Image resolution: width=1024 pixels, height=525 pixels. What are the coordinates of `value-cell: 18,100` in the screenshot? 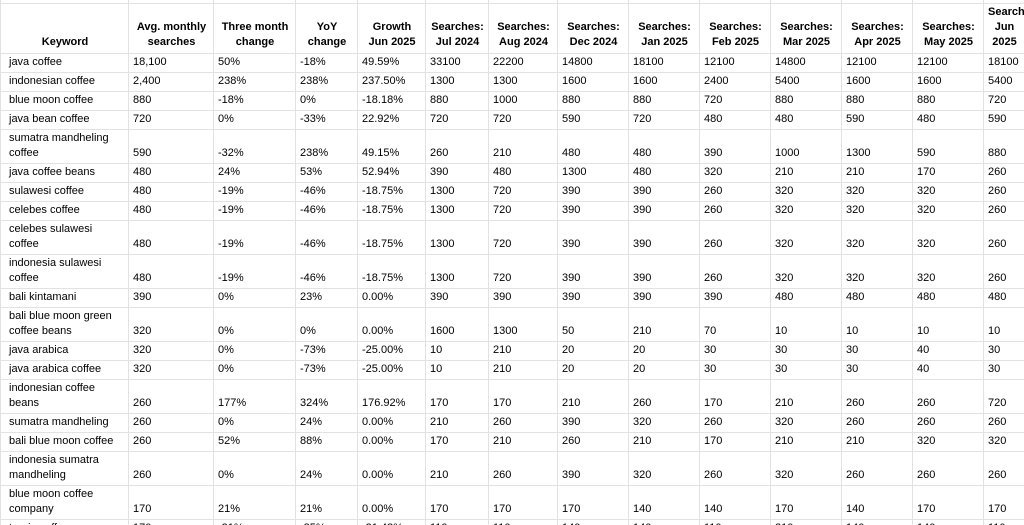 It's located at (171, 63).